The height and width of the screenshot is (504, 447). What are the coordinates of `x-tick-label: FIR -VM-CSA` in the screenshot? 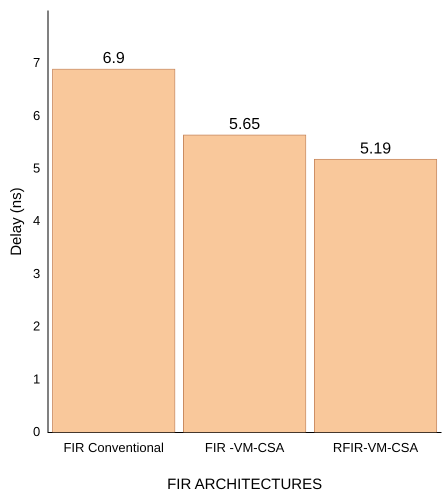 It's located at (244, 447).